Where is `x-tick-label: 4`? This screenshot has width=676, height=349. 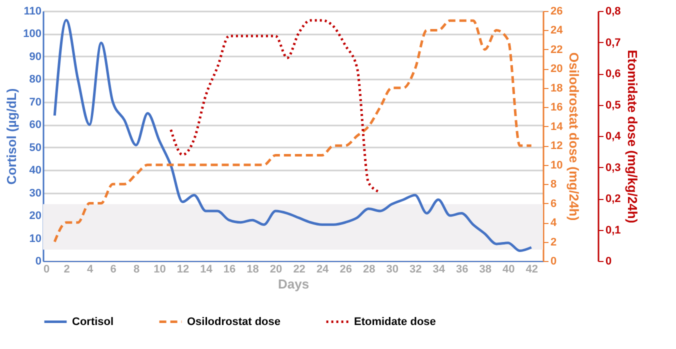 x-tick-label: 4 is located at coordinates (90, 270).